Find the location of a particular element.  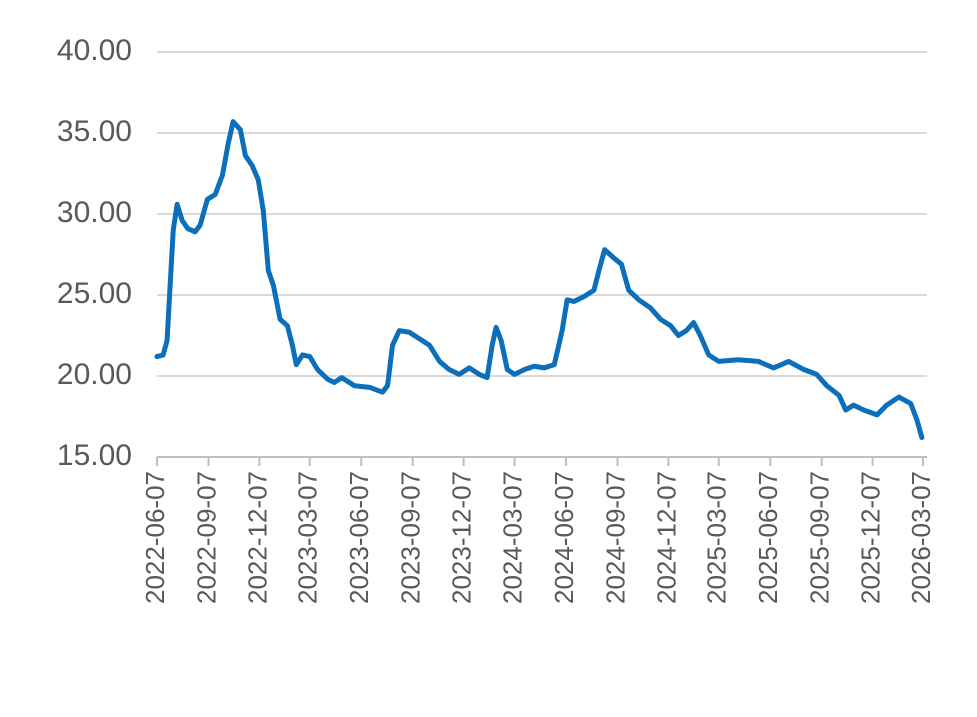

y-tick-label: 40.00 is located at coordinates (94, 50).